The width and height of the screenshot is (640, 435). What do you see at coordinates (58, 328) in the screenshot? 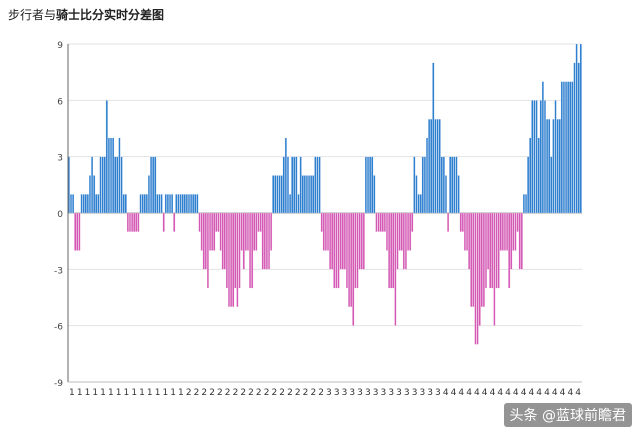
I see `y-tick-label: -6` at bounding box center [58, 328].